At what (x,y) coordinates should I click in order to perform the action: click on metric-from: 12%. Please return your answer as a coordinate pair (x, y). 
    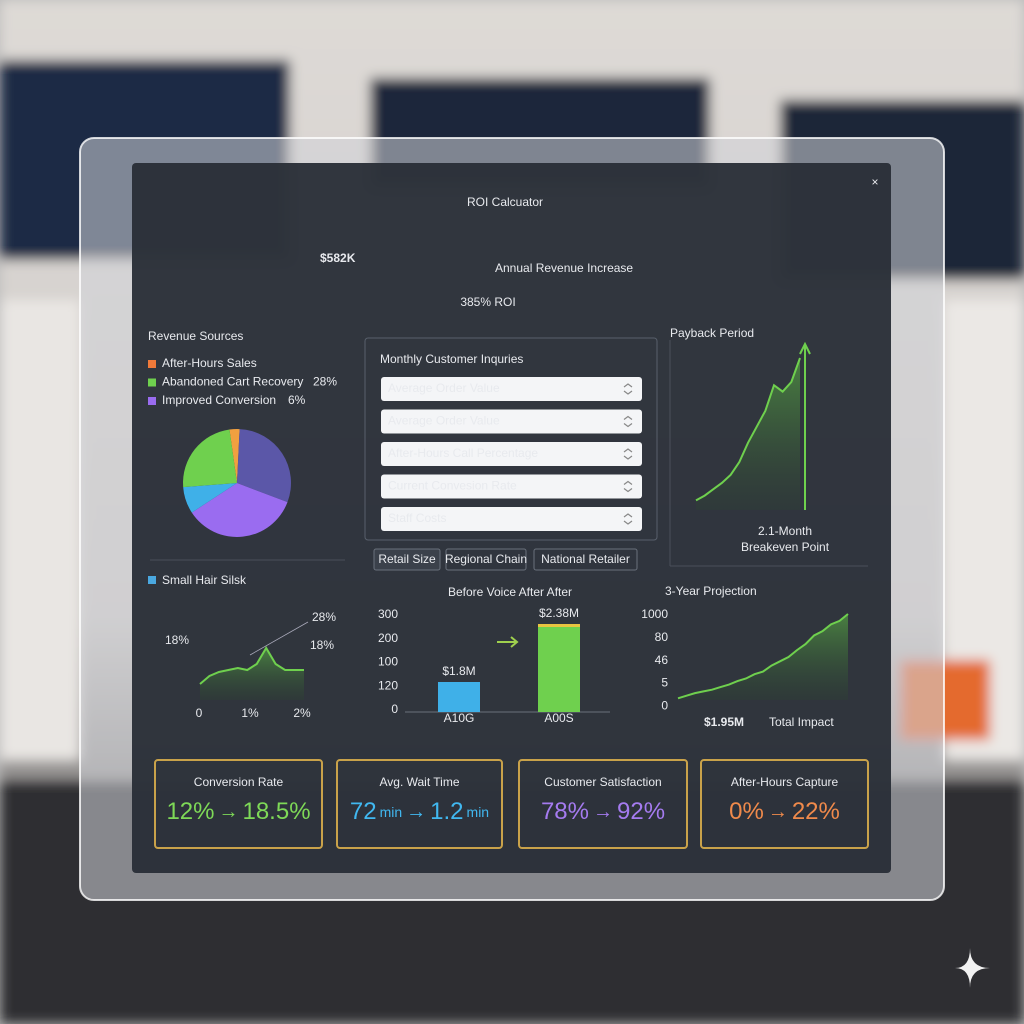
    Looking at the image, I should click on (190, 811).